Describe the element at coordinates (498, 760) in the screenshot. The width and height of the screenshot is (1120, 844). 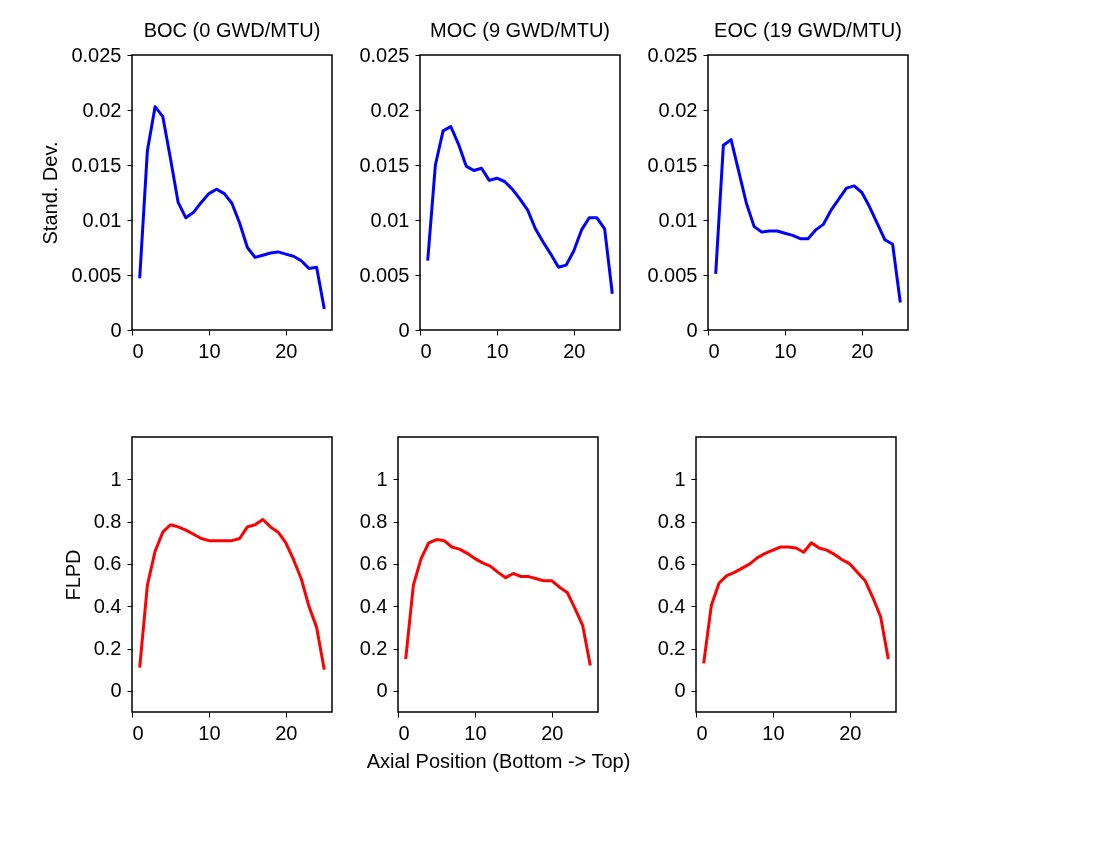
I see `x-axis-title: Axial Position (Bottom -> Top)` at that location.